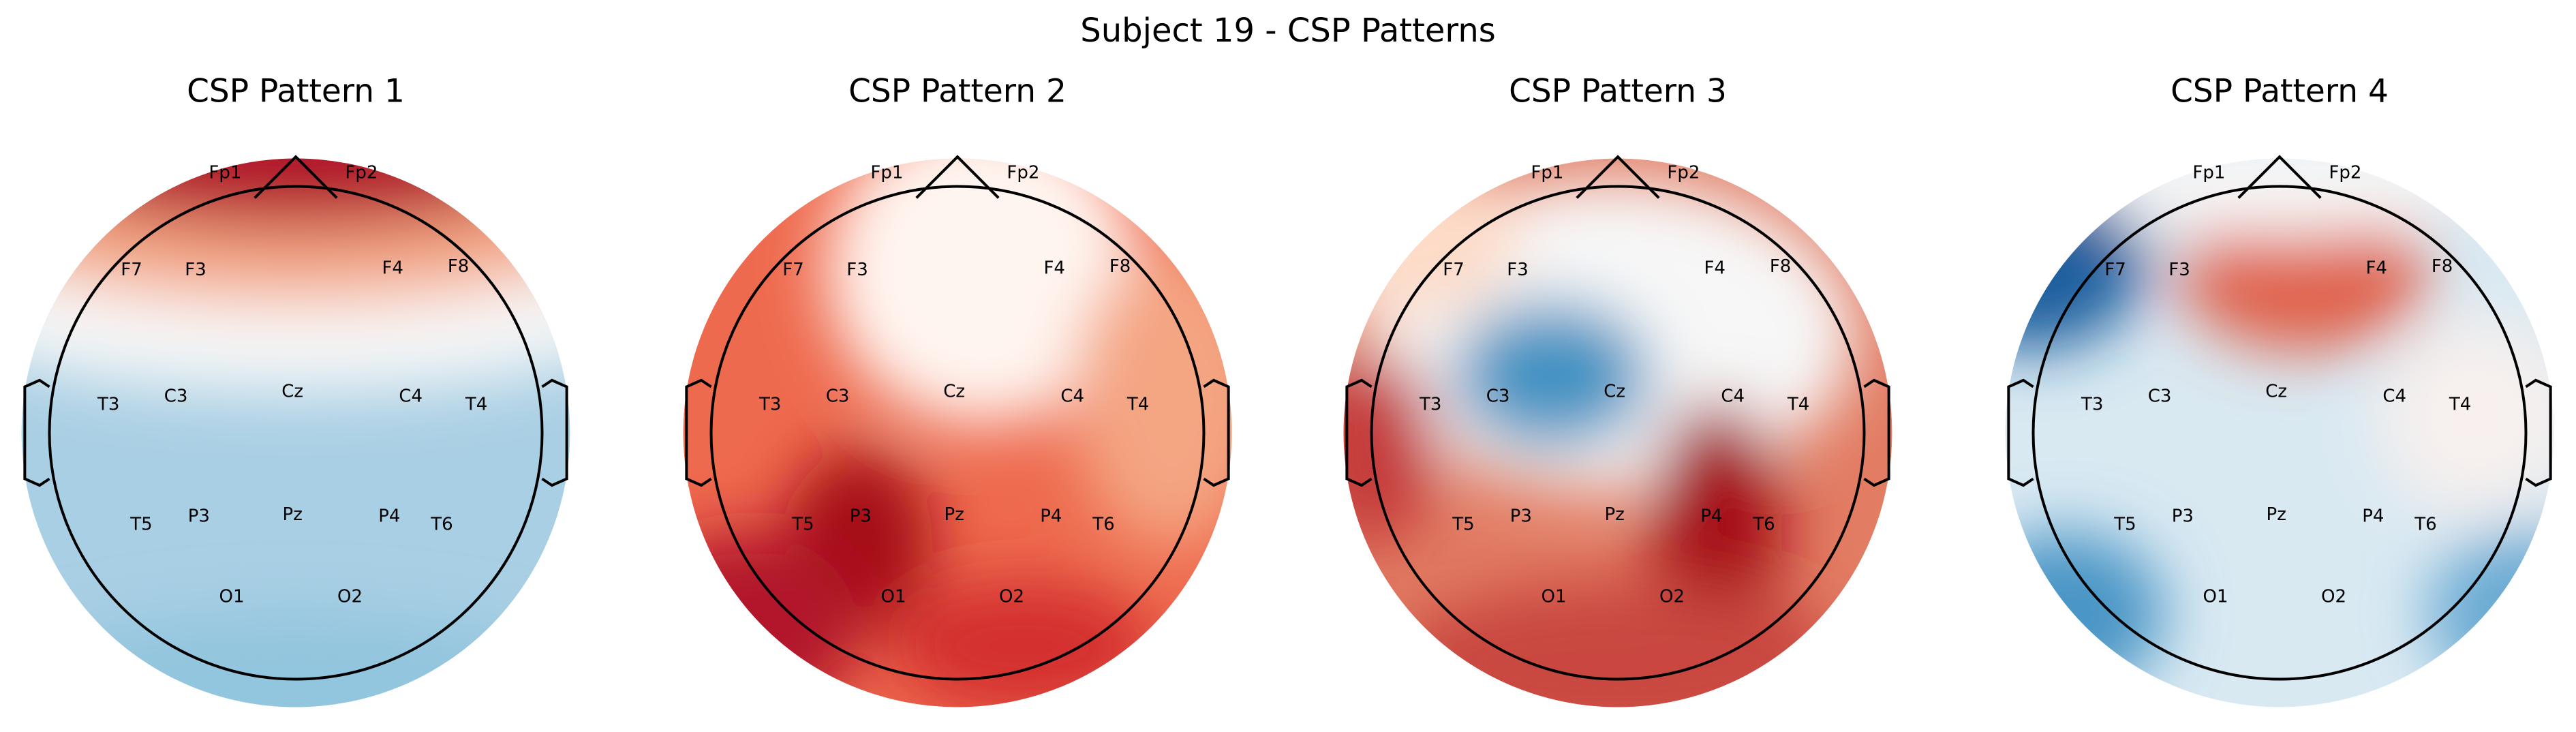 The height and width of the screenshot is (732, 2576). Describe the element at coordinates (296, 91) in the screenshot. I see `panel-title: CSP Pattern 1` at that location.